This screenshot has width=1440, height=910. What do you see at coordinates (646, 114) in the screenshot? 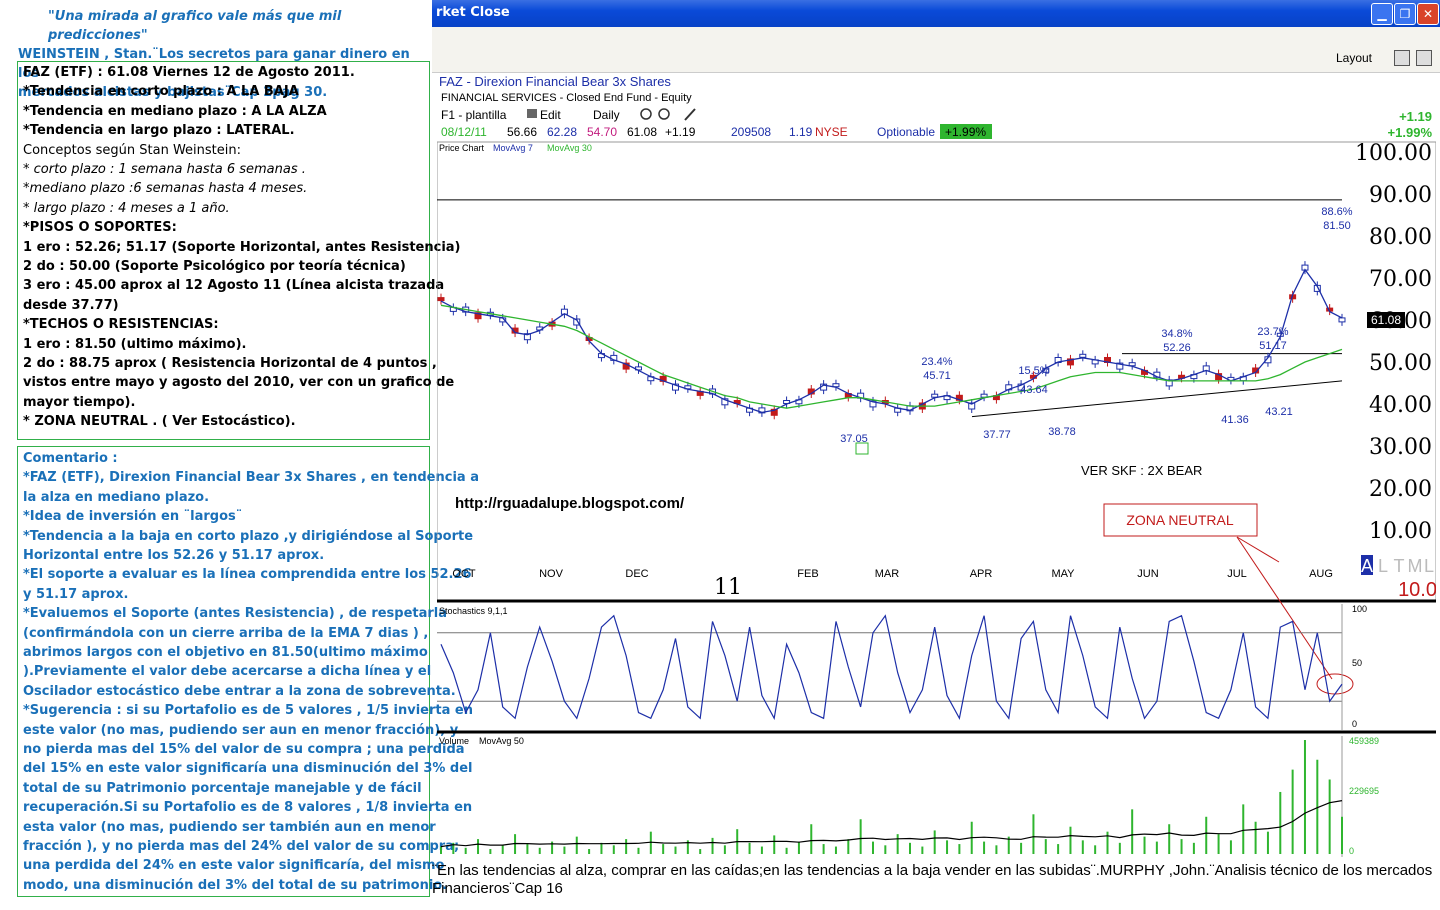
I see `zoom-in-icon` at bounding box center [646, 114].